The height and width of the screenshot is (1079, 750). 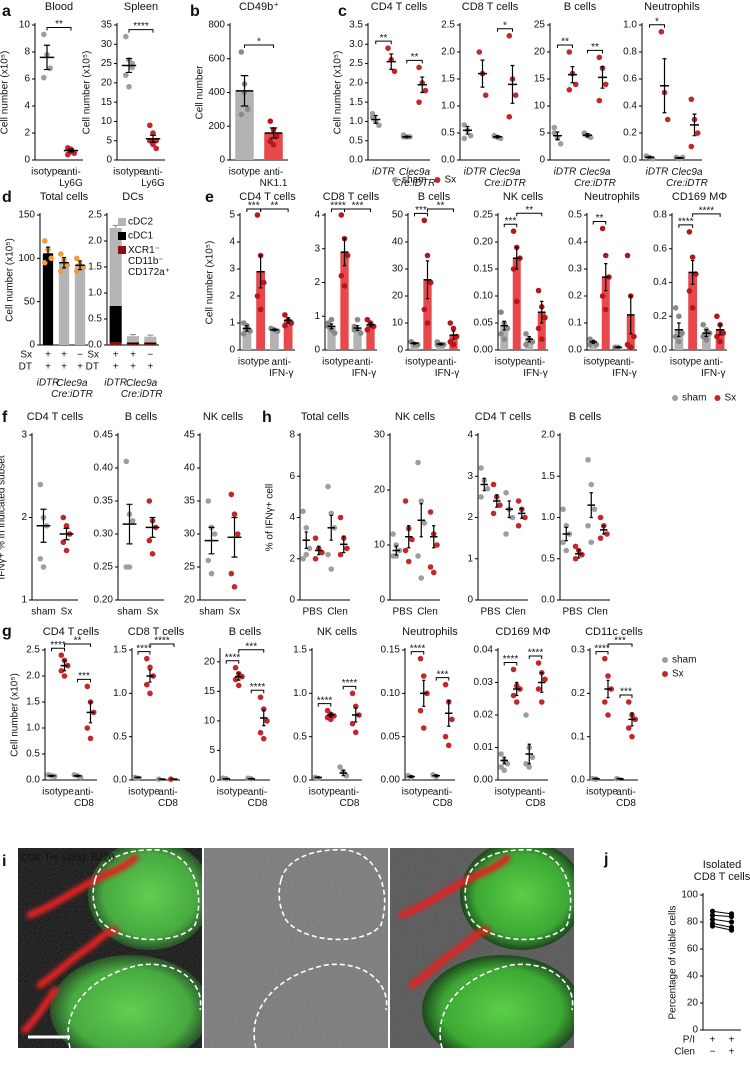 I want to click on y-tick-label: 400, so click(x=216, y=92).